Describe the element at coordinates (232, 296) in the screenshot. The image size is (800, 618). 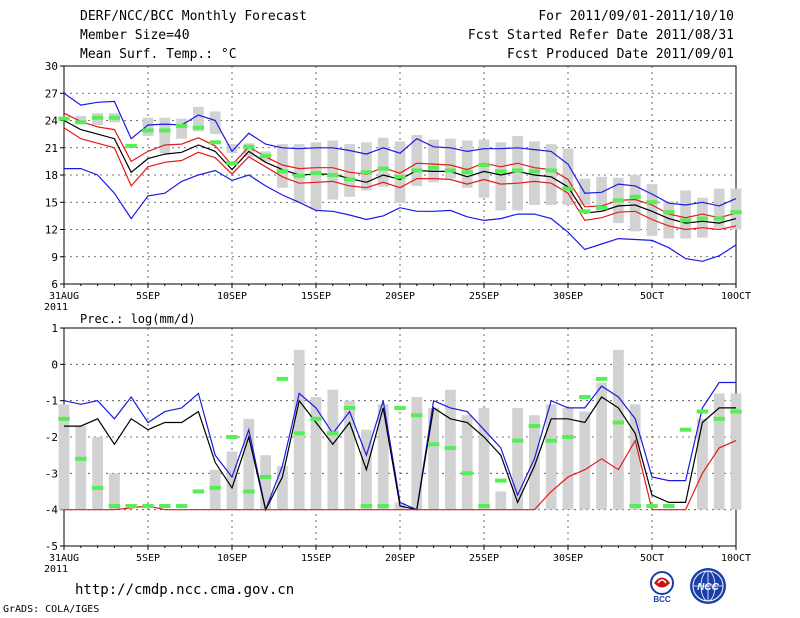
I see `temp-x-tick-label: 10SEP` at that location.